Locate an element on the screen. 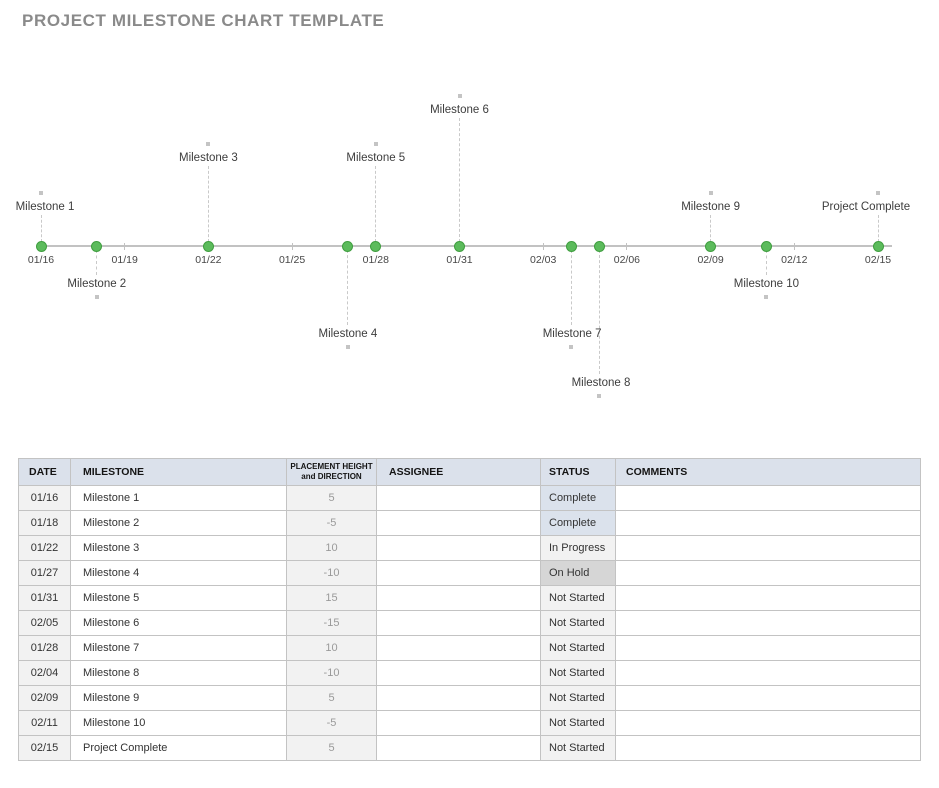 This screenshot has width=939, height=788. cell-milestone: Milestone 10 is located at coordinates (178, 723).